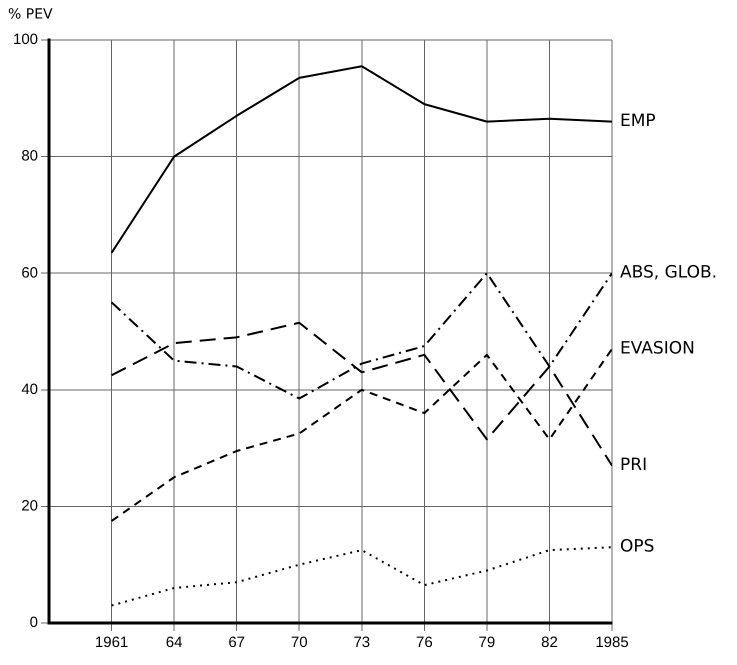 The width and height of the screenshot is (737, 665). Describe the element at coordinates (299, 643) in the screenshot. I see `x-tick-label: 70` at that location.